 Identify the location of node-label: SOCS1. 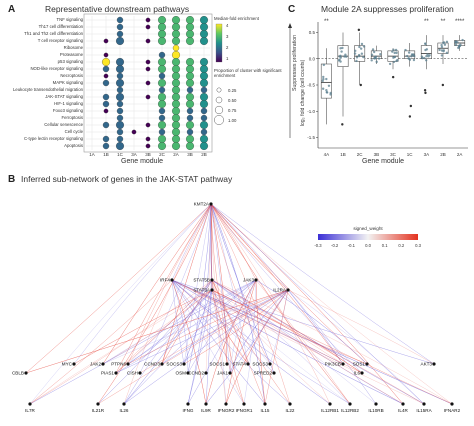
(217, 364).